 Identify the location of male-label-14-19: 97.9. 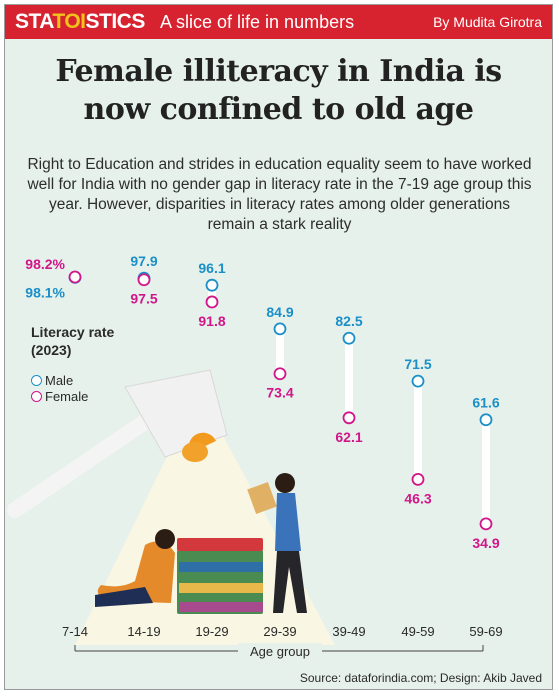
(143, 261).